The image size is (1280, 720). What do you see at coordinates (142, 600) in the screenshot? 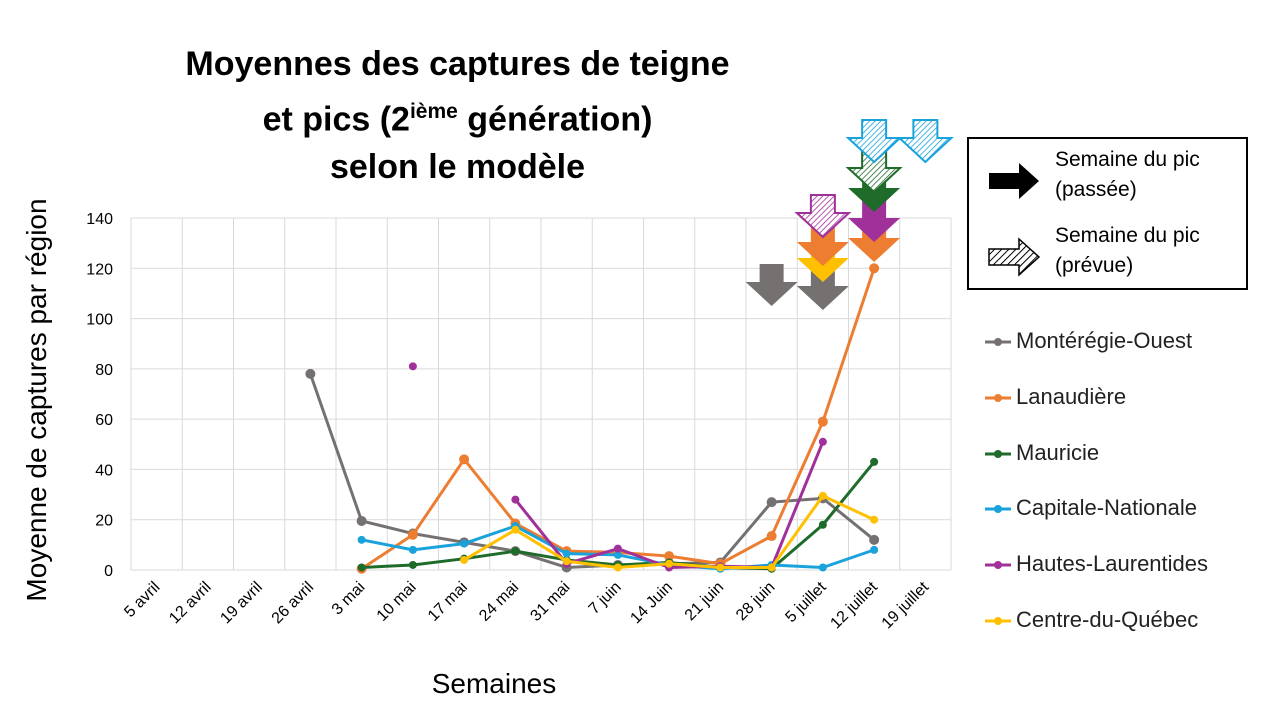
I see `x-tick-label: 5 avril` at bounding box center [142, 600].